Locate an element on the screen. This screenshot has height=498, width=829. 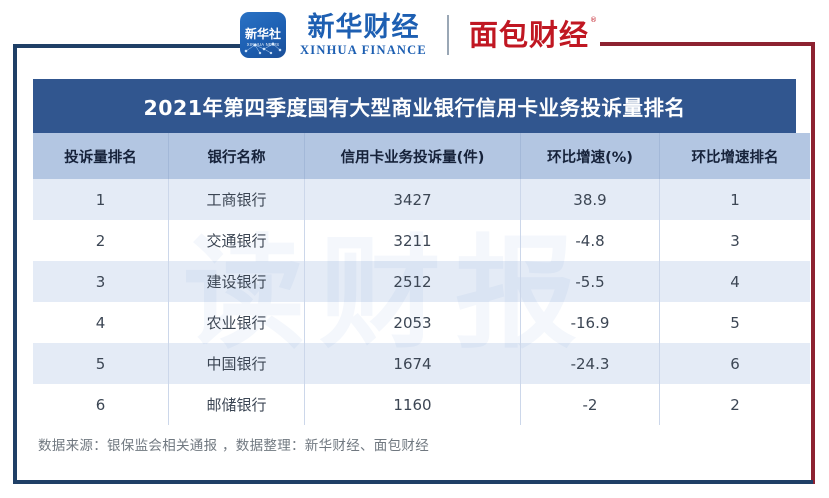
frame-left-accent is located at coordinates (15, 264).